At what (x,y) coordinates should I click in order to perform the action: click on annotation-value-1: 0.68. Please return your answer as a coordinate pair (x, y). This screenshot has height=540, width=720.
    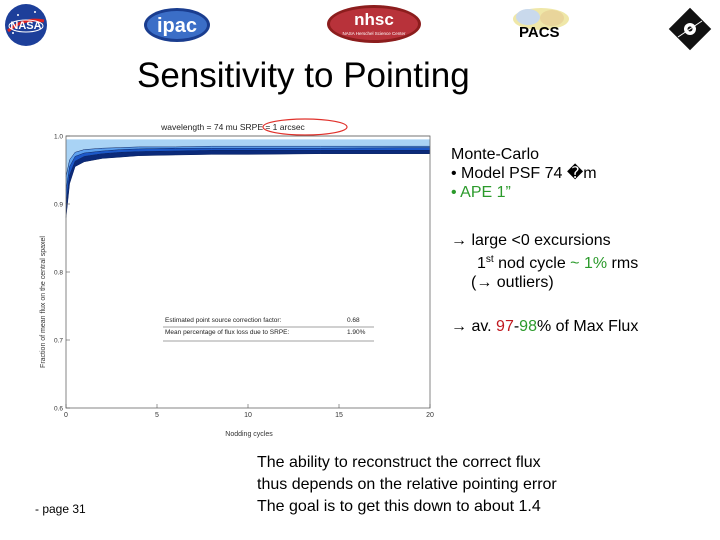
    Looking at the image, I should click on (353, 320).